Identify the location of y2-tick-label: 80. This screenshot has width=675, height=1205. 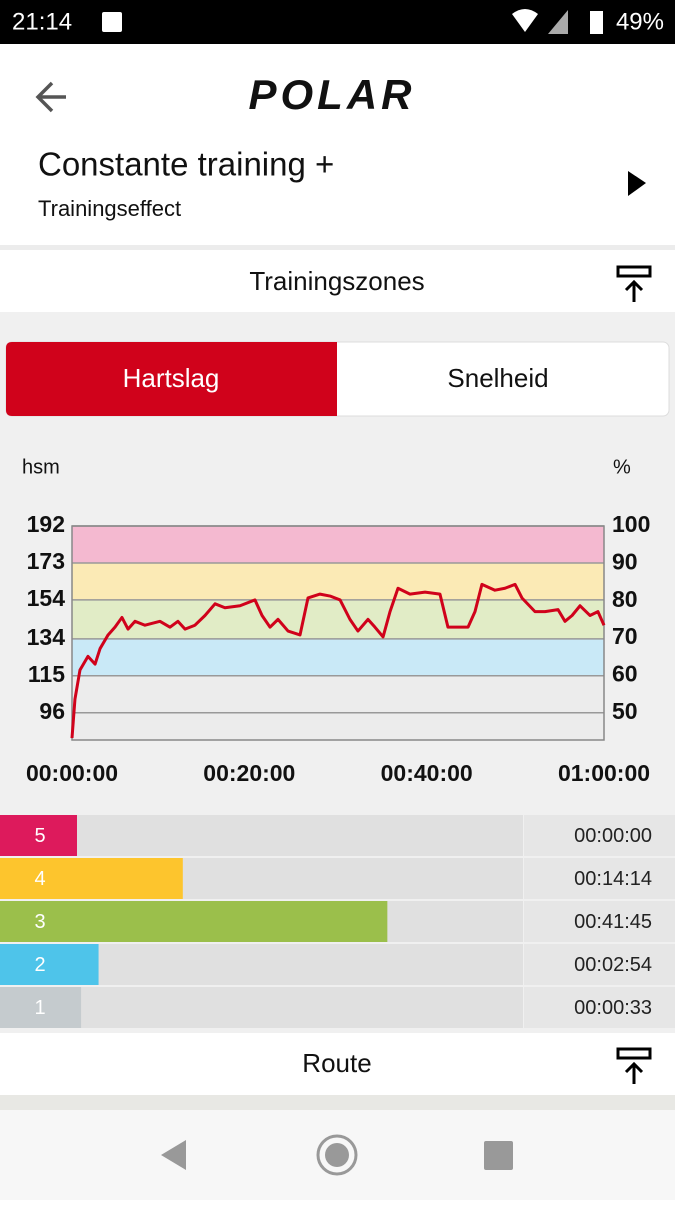
(625, 599).